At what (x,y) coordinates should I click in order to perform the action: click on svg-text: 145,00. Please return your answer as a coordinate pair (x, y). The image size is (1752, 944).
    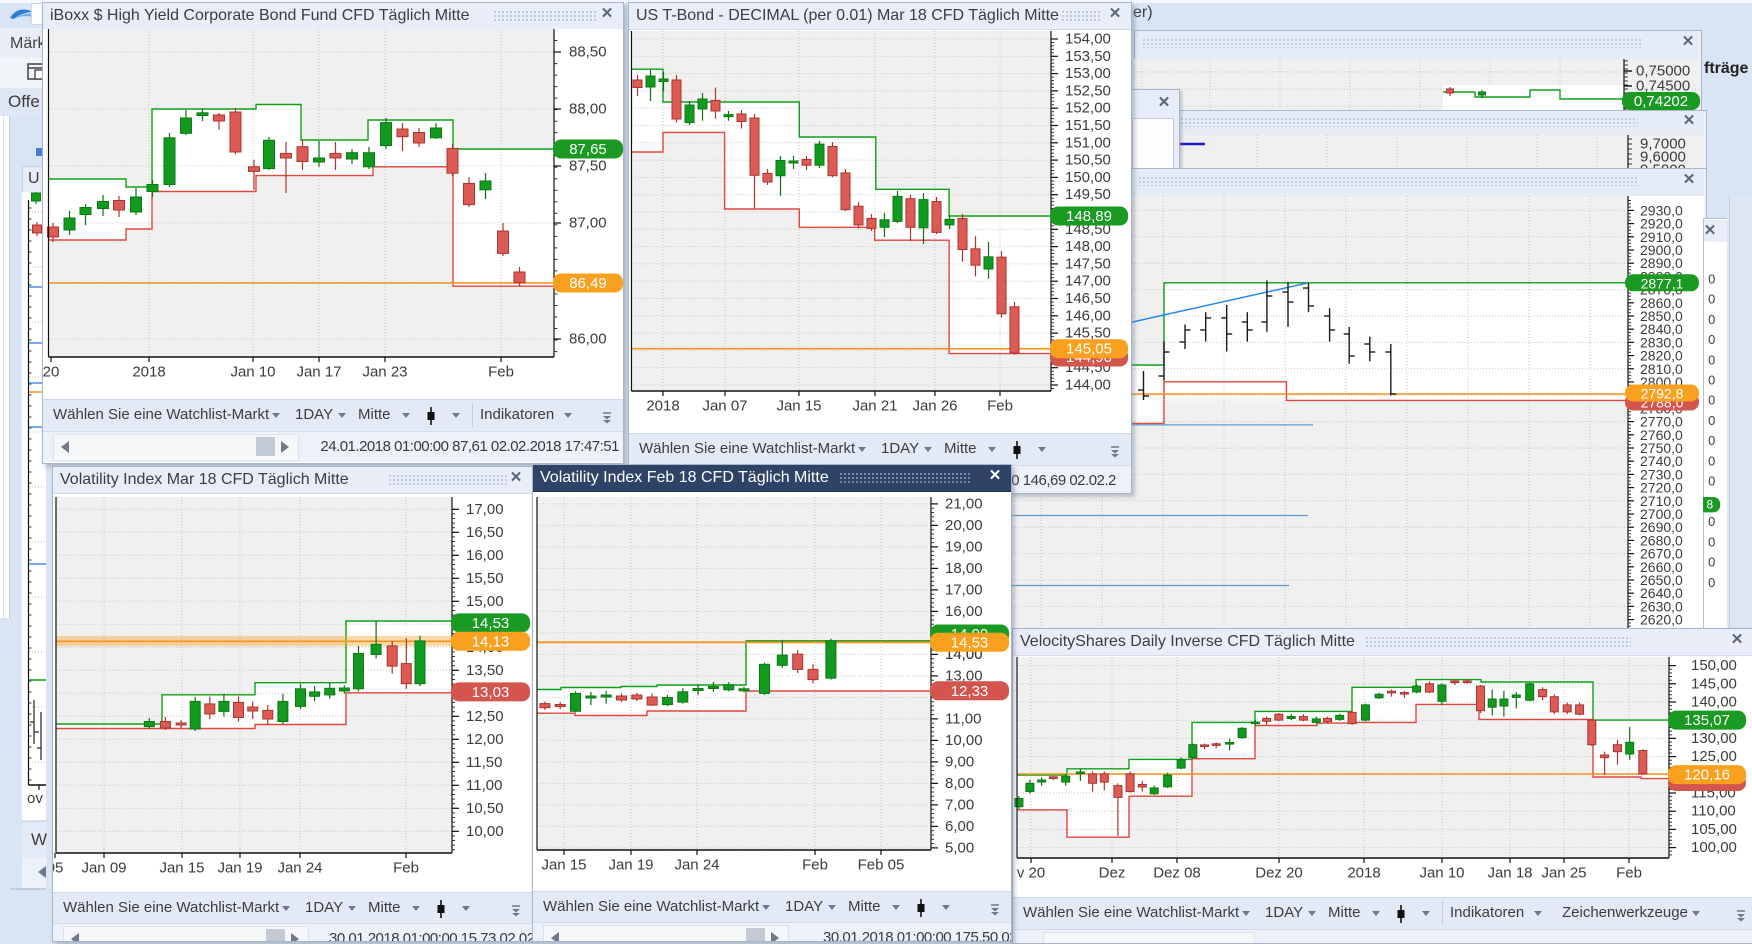
    Looking at the image, I should click on (1714, 683).